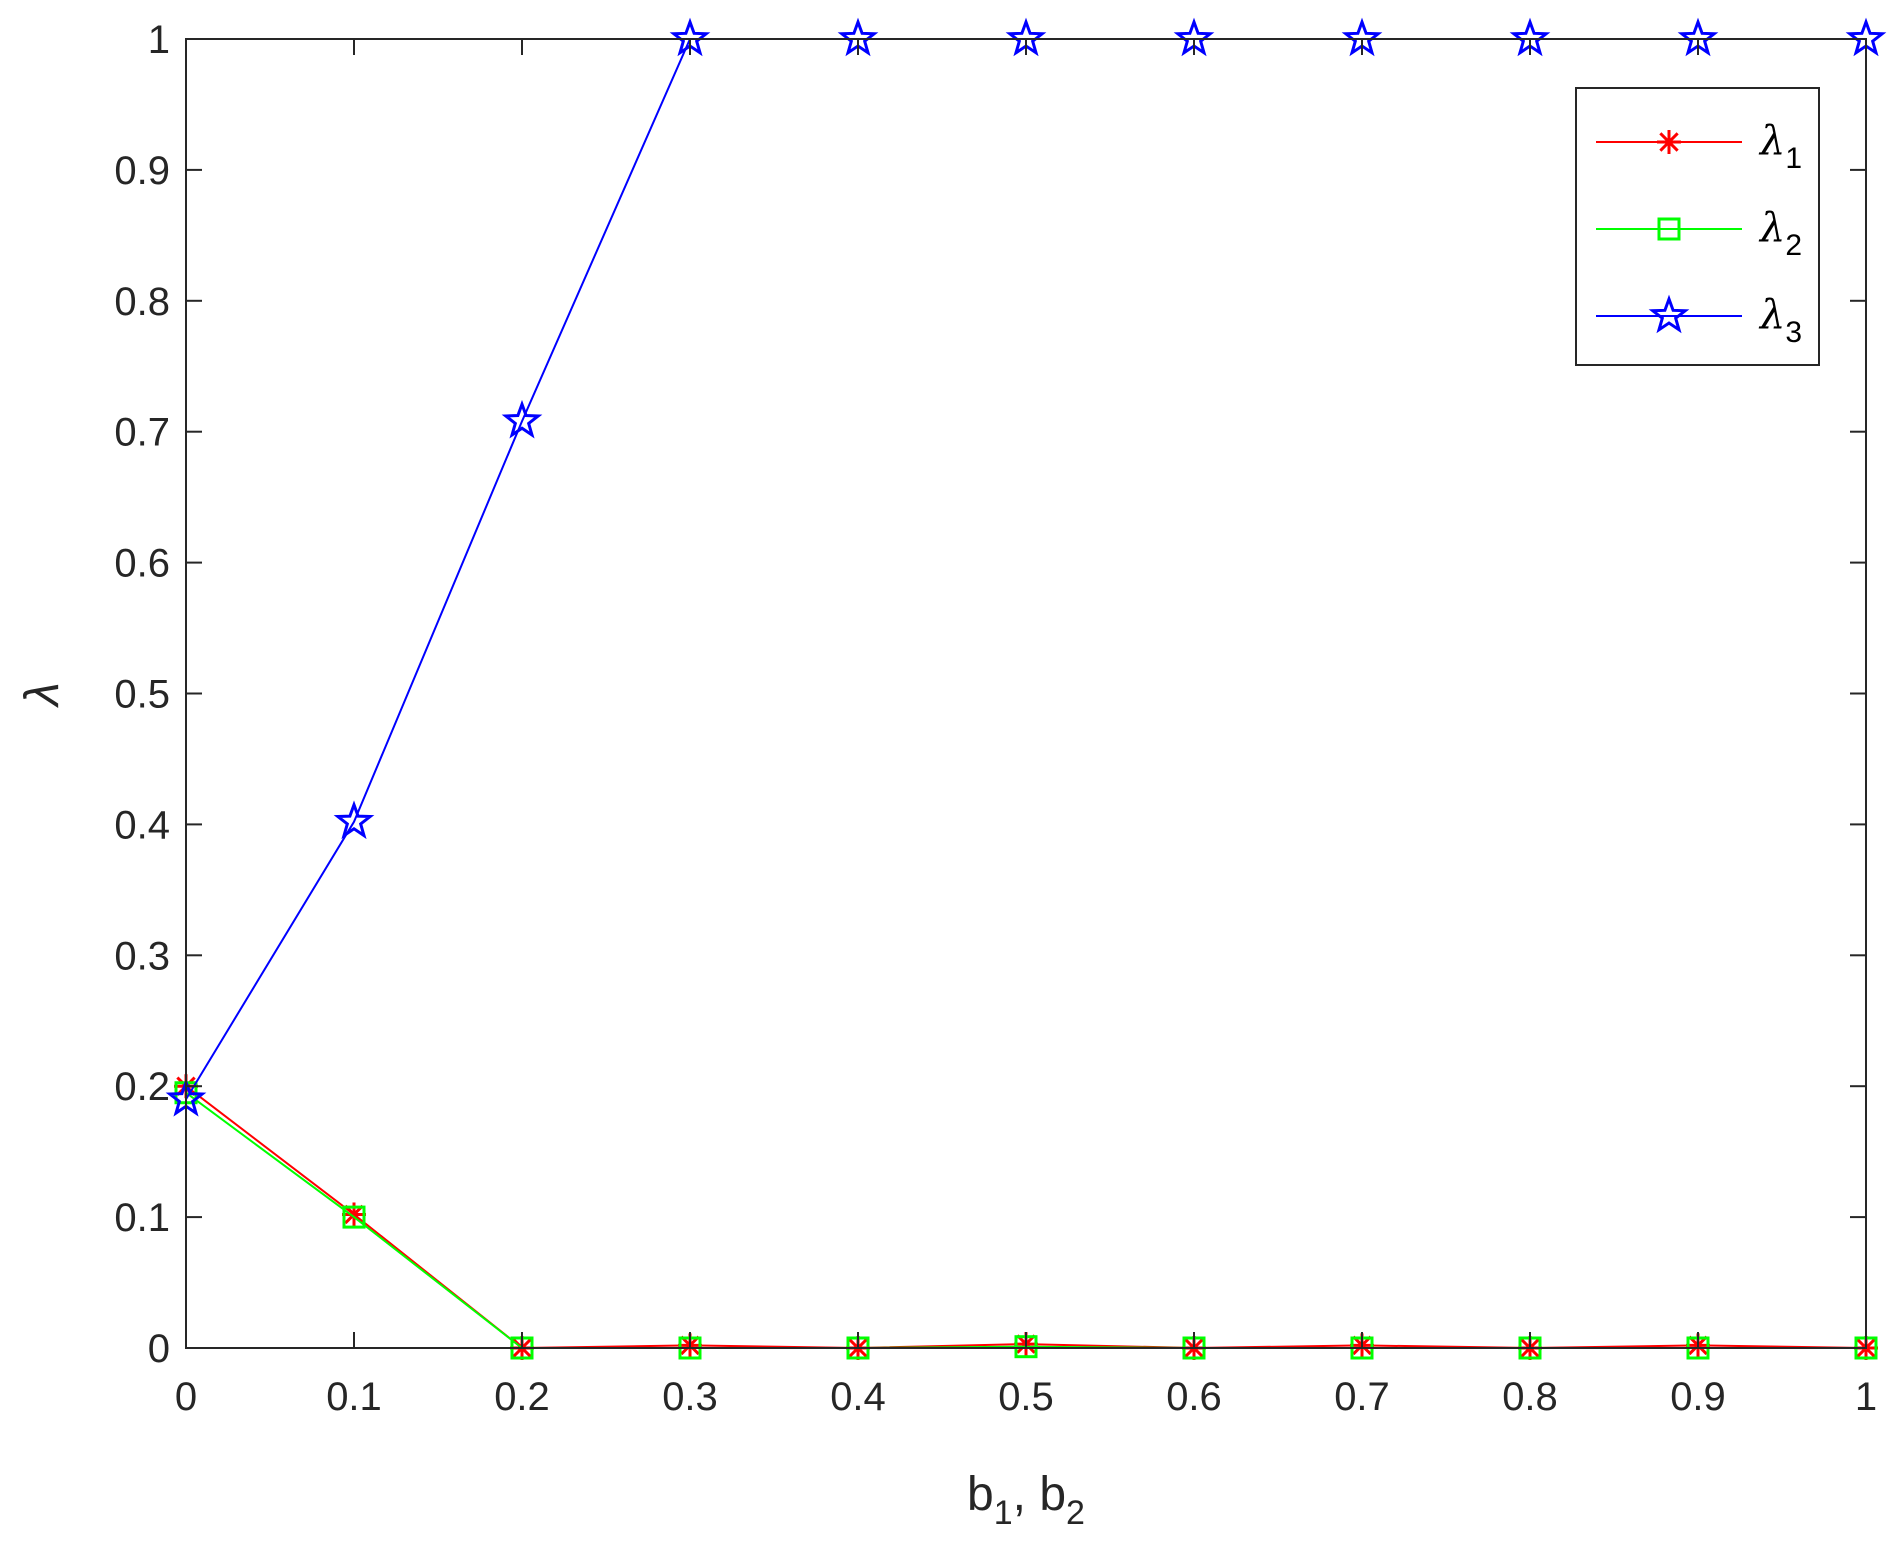 Image resolution: width=1902 pixels, height=1542 pixels. What do you see at coordinates (858, 1397) in the screenshot?
I see `x-tick-label: 0.4` at bounding box center [858, 1397].